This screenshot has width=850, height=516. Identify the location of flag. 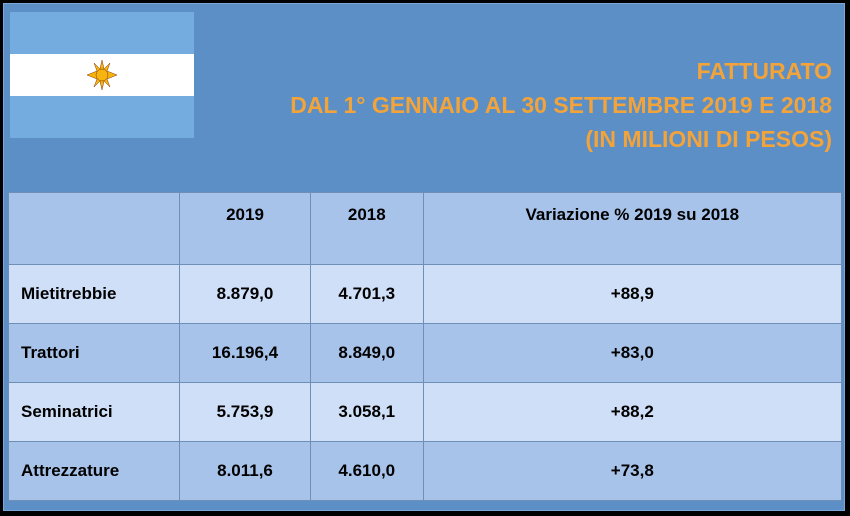
(102, 75).